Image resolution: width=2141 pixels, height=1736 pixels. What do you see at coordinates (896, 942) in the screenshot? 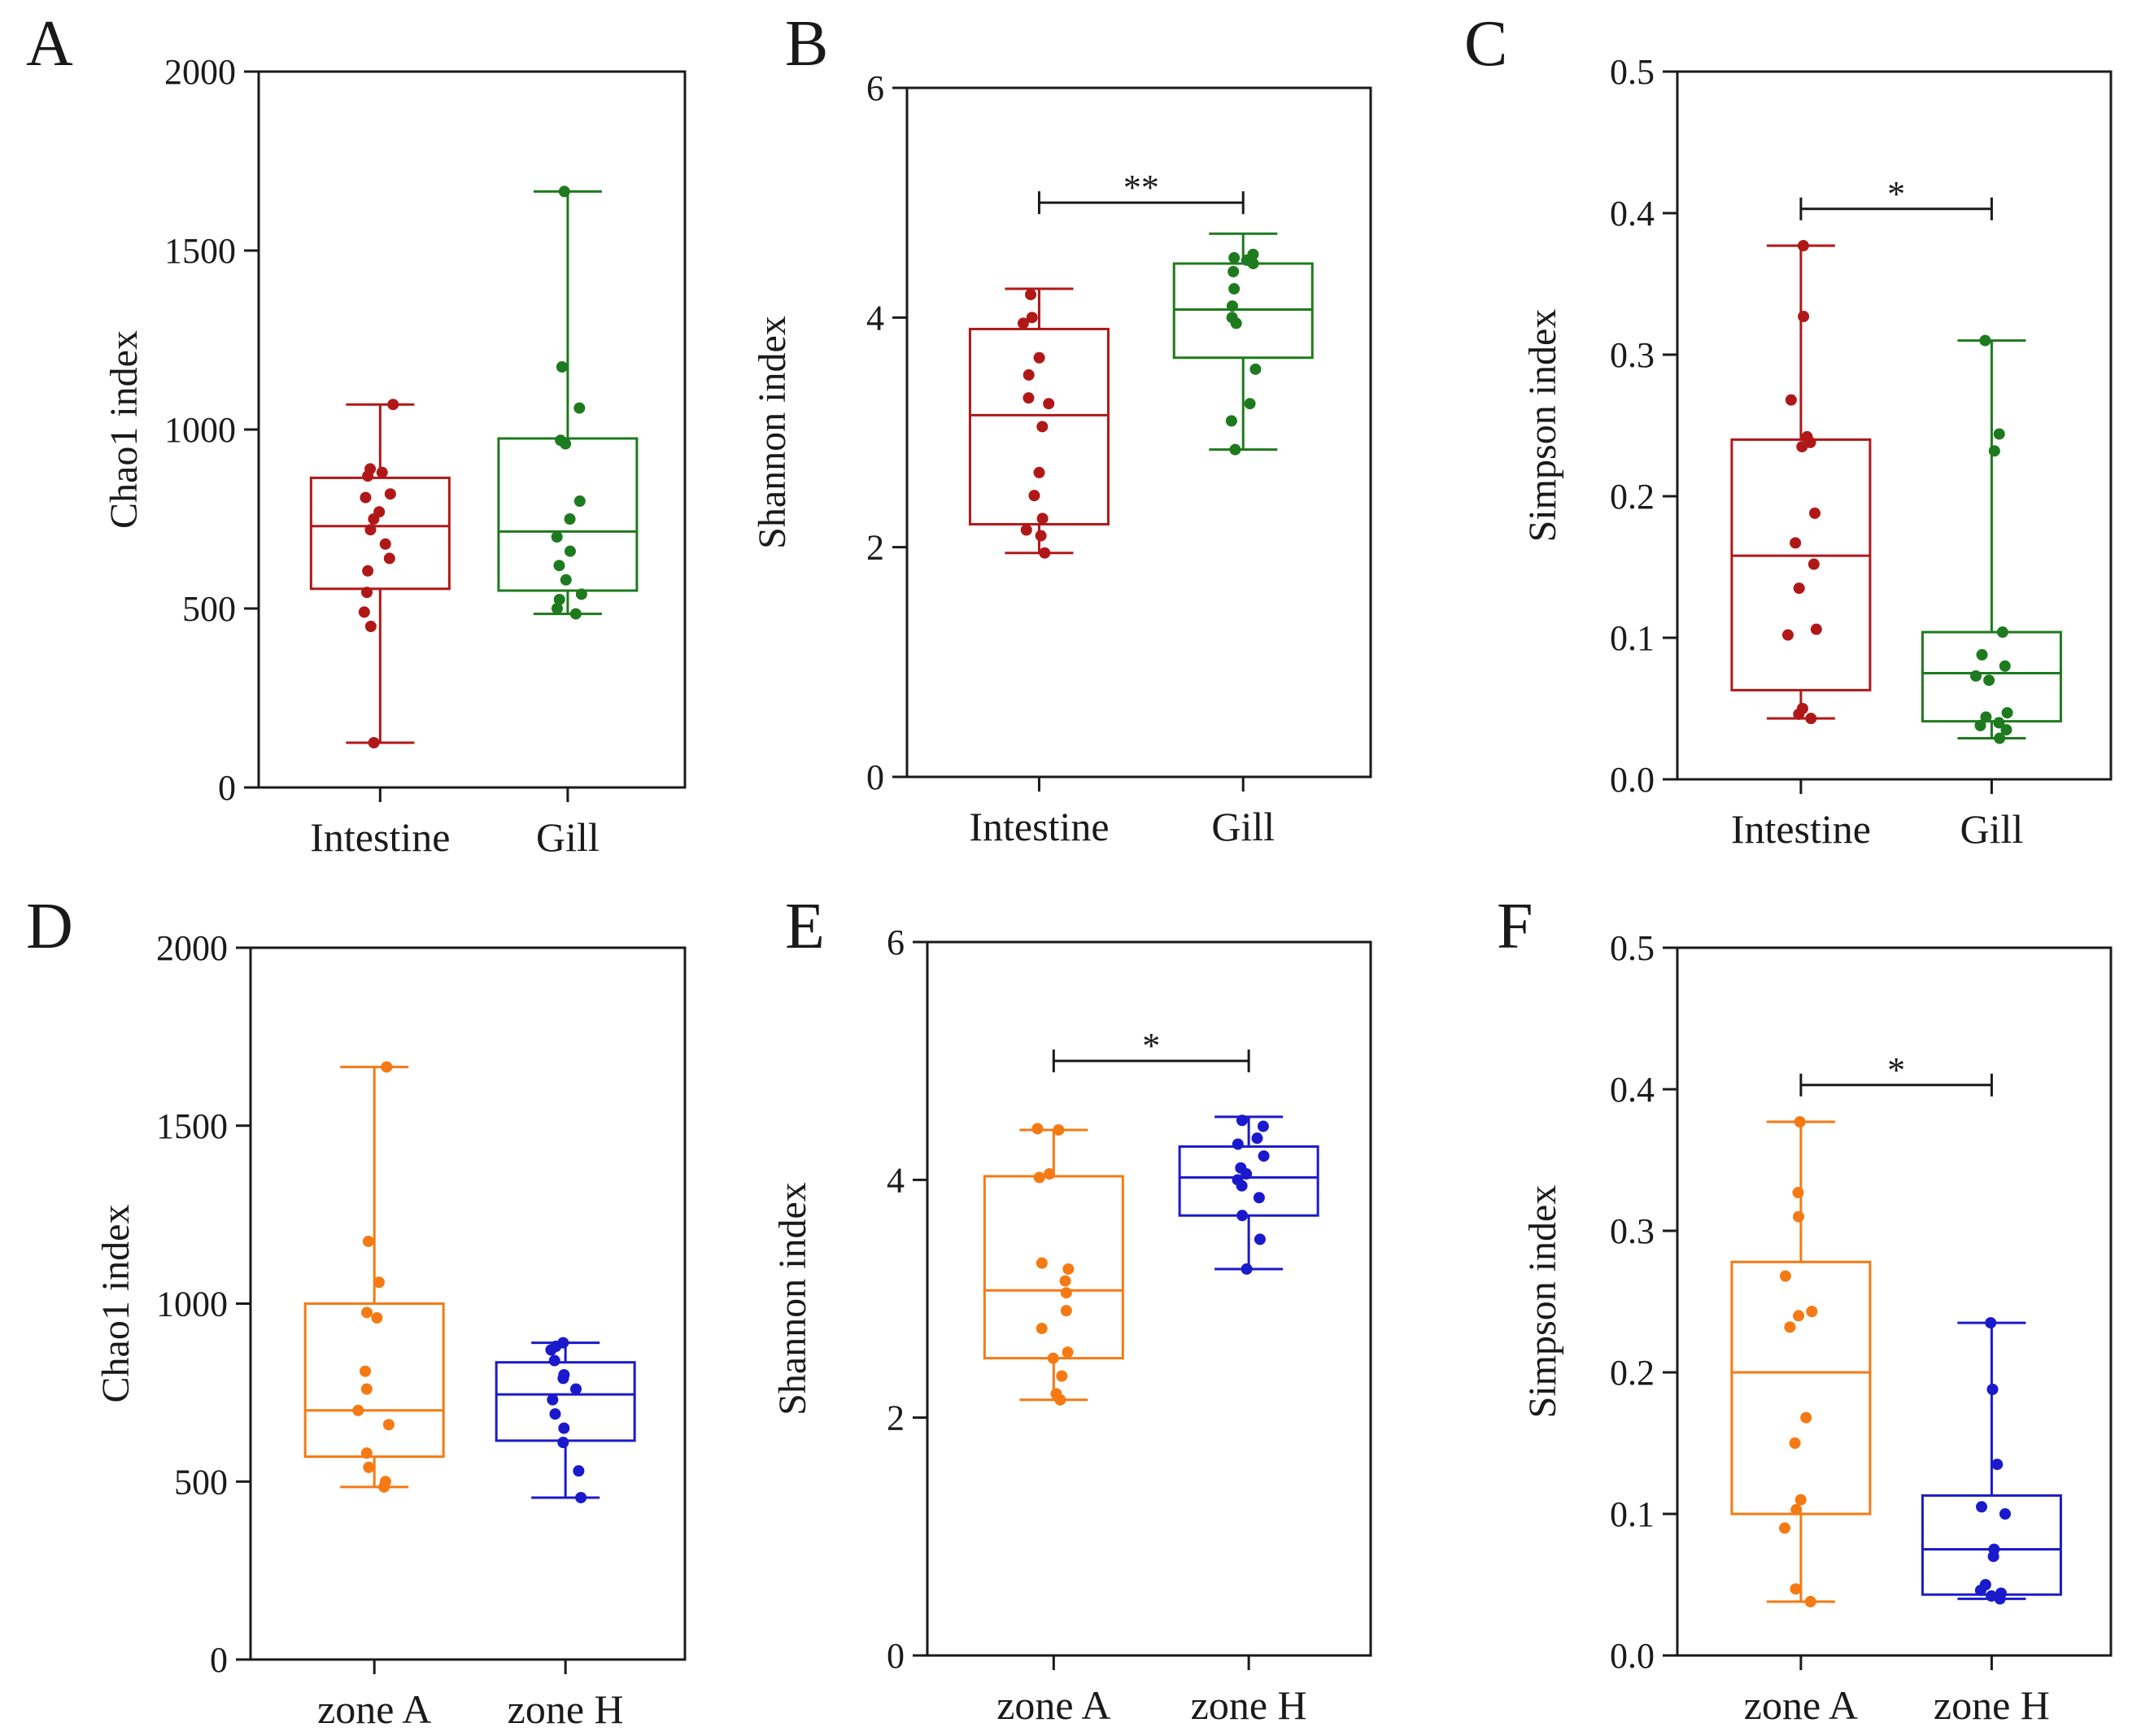
I see `y-tick-label: 6` at bounding box center [896, 942].